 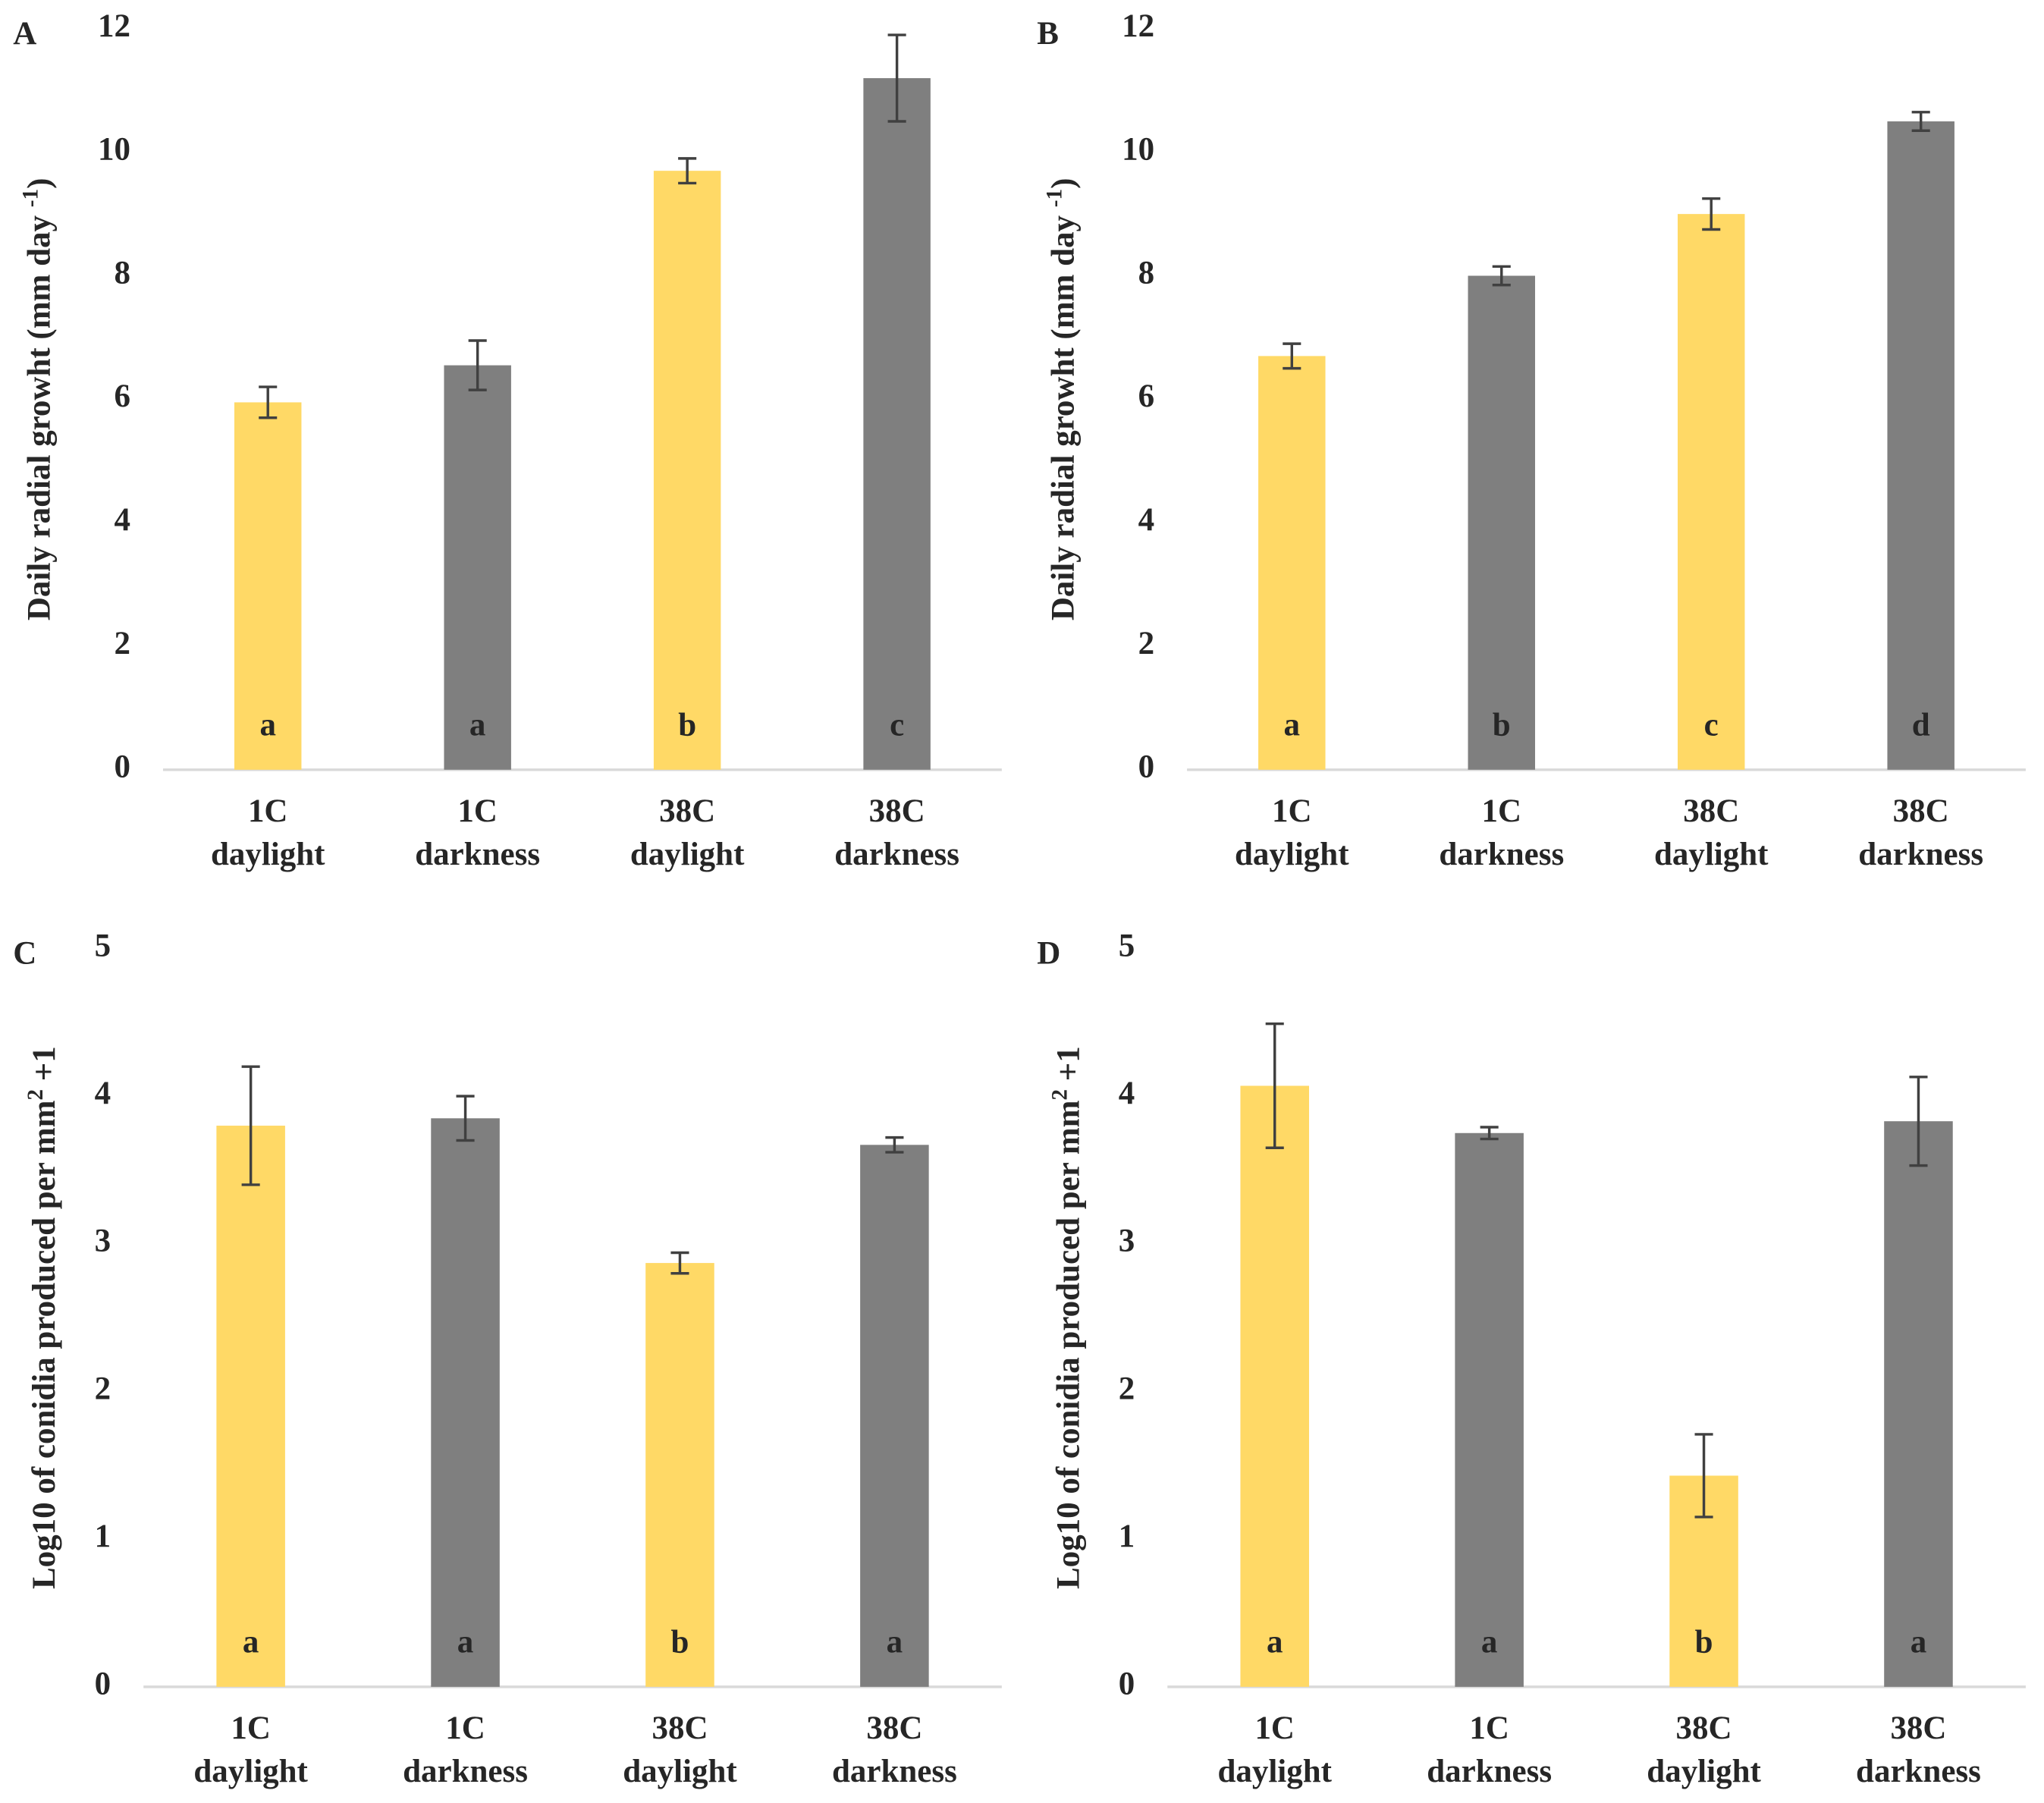 I want to click on panel-label: B, so click(x=1048, y=34).